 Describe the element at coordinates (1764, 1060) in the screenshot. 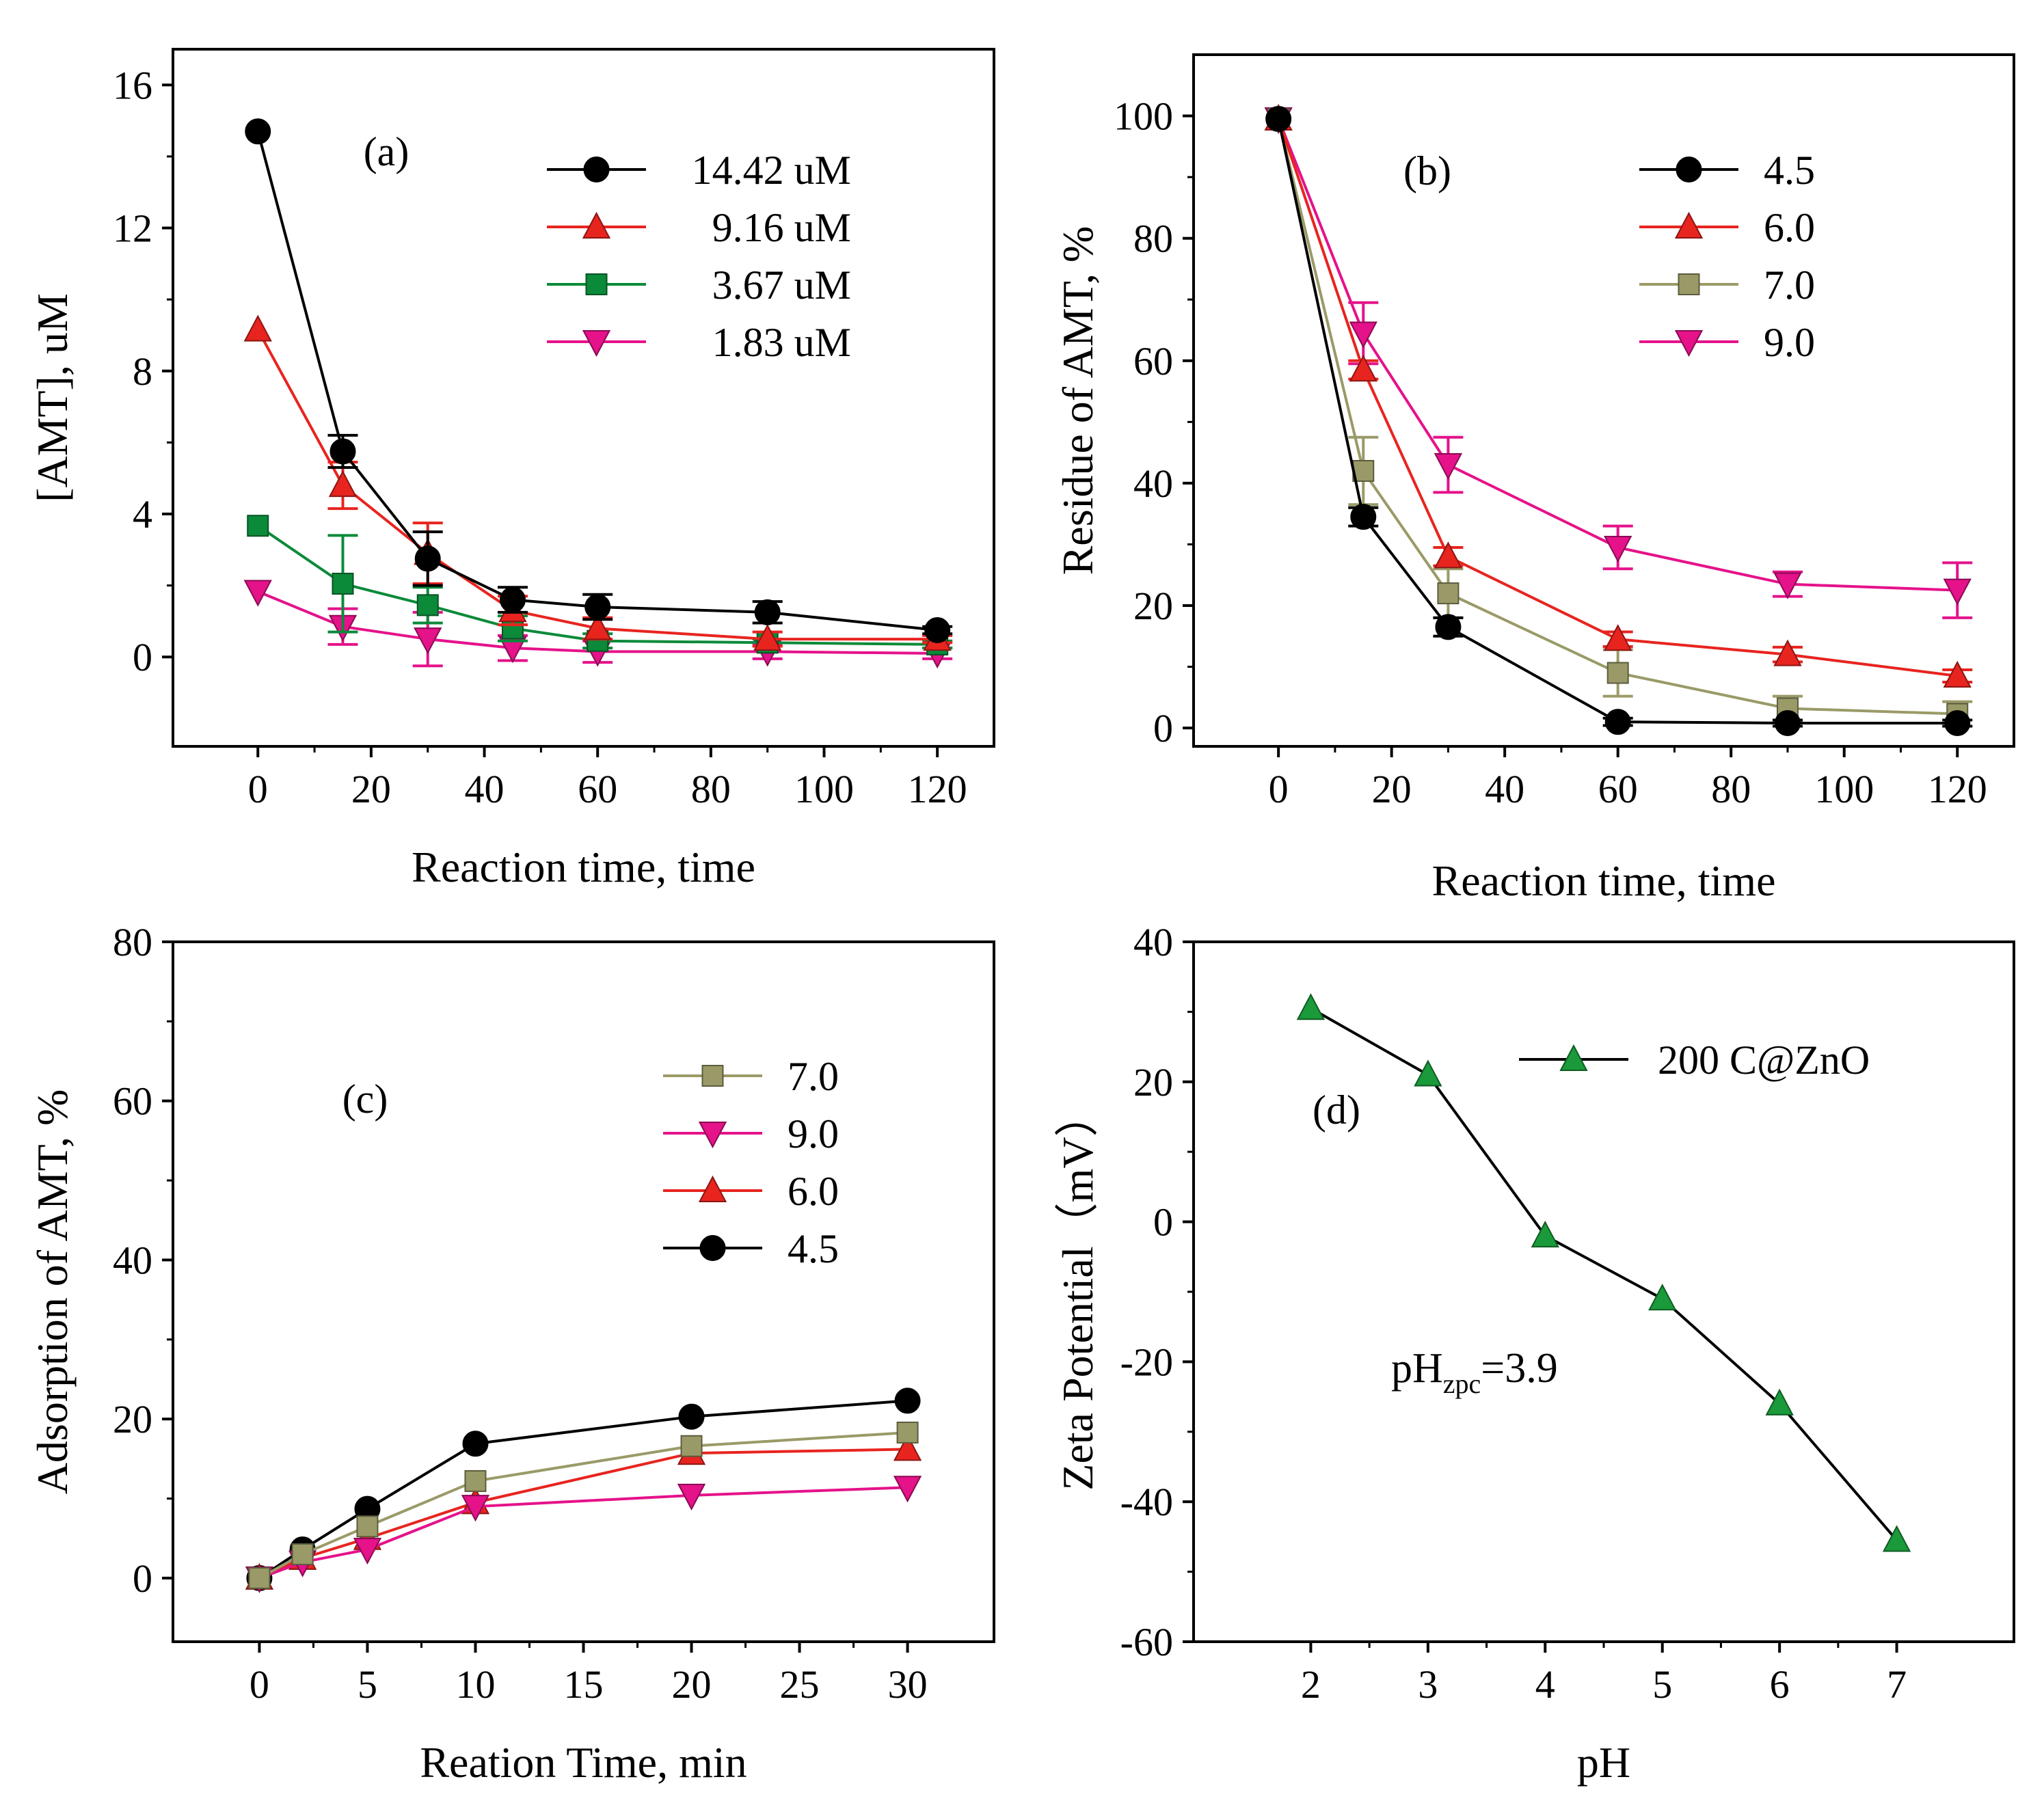

I see `legend-label: 200 C@ZnO` at that location.